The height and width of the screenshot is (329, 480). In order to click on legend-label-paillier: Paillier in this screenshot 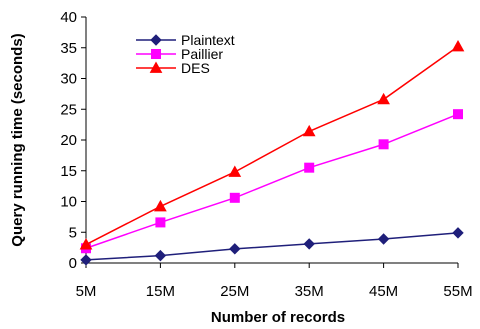, I will do `click(202, 54)`.